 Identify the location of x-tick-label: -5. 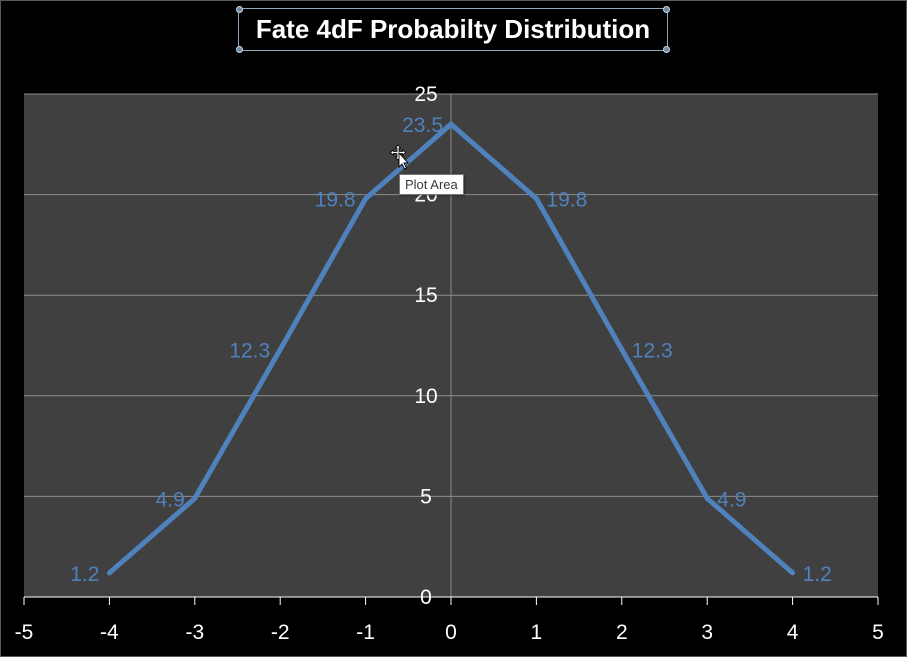
(24, 632).